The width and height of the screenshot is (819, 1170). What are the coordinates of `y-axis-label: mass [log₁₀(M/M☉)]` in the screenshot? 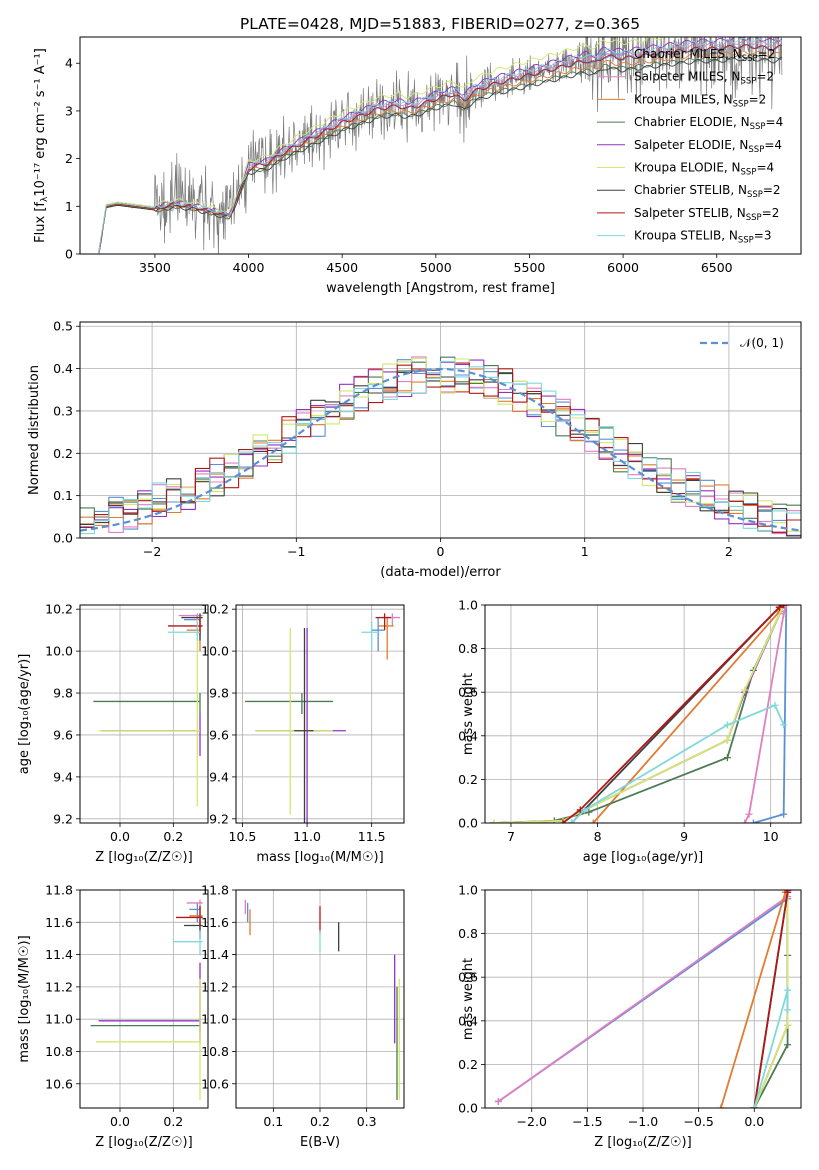 It's located at (24, 998).